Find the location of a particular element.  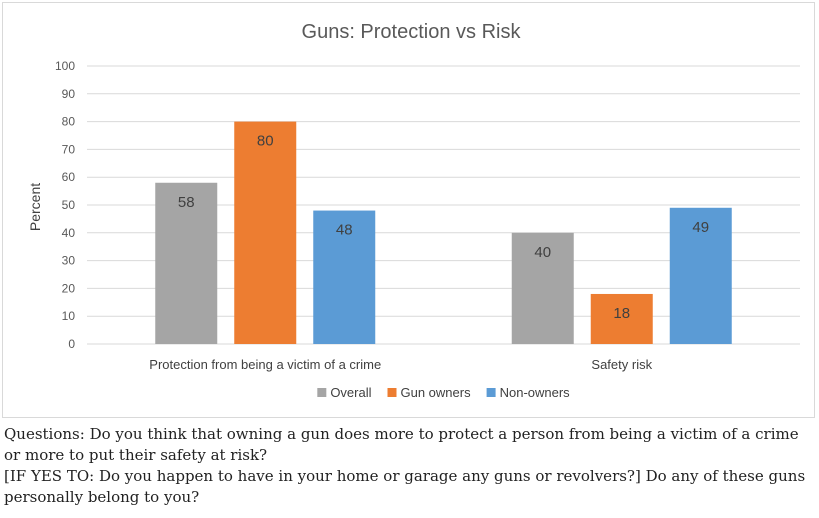

y-tick-label: 30 is located at coordinates (69, 261).